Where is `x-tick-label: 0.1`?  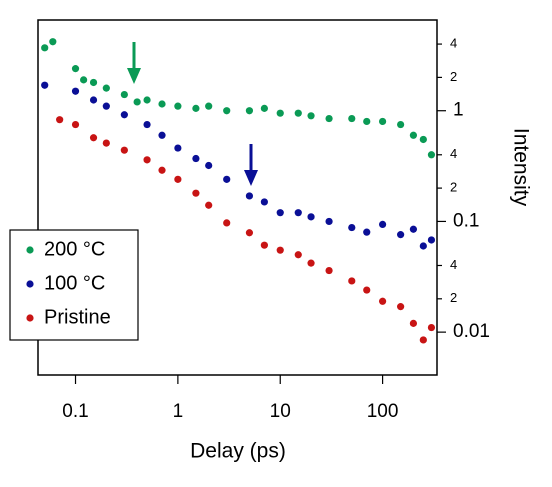 x-tick-label: 0.1 is located at coordinates (75, 411).